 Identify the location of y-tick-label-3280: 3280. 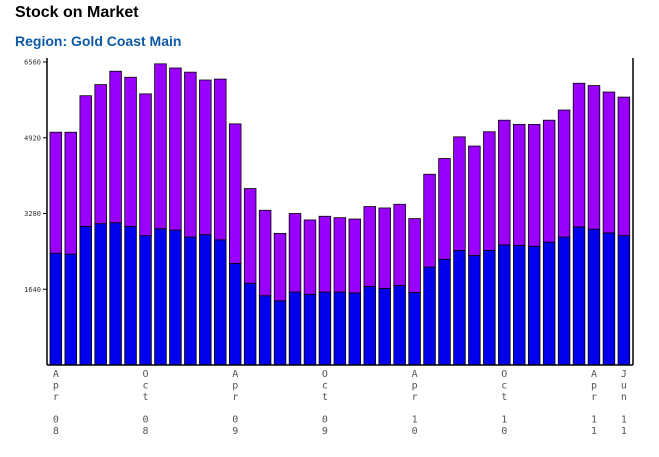
(32, 214).